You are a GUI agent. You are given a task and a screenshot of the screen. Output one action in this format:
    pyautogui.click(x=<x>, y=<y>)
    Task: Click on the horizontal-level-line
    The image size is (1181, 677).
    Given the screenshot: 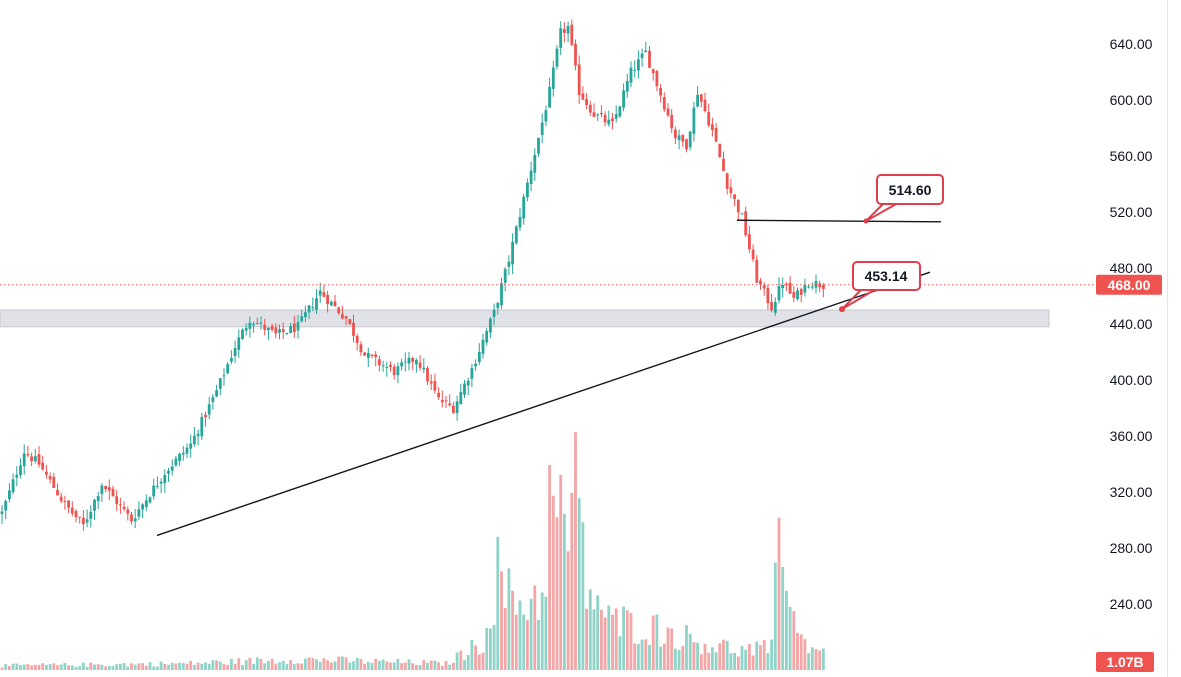 What is the action you would take?
    pyautogui.click(x=839, y=221)
    